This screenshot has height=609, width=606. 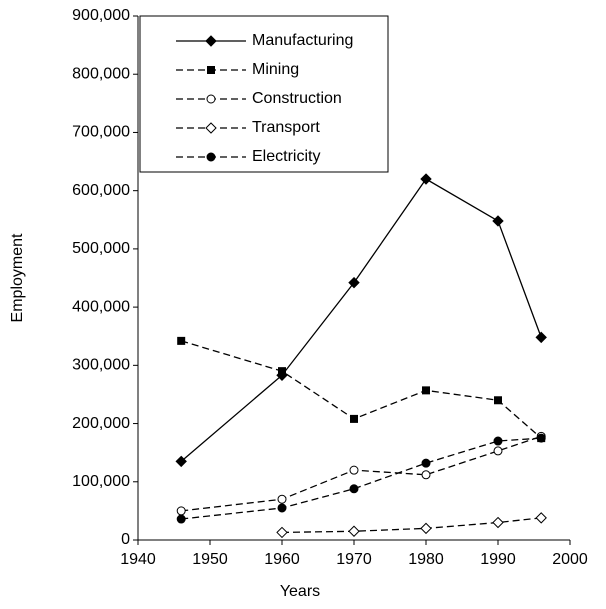 What do you see at coordinates (138, 559) in the screenshot?
I see `x-tick-label: 1940` at bounding box center [138, 559].